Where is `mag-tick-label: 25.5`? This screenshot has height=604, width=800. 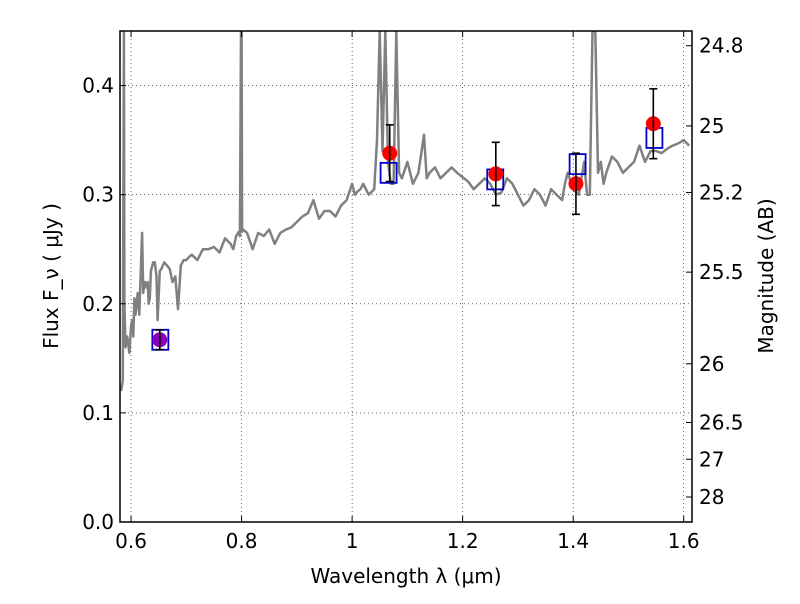 mag-tick-label: 25.5 is located at coordinates (721, 272).